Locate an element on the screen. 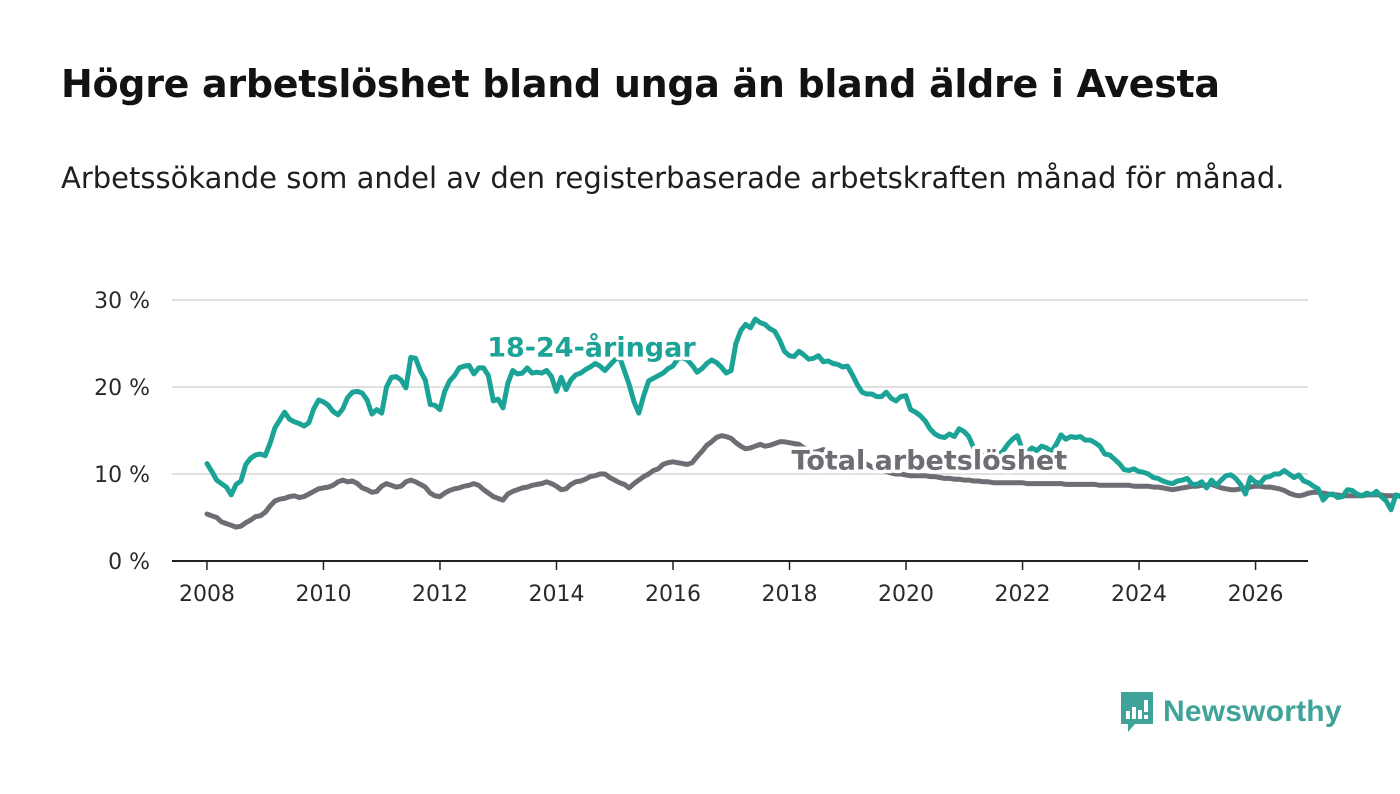 The height and width of the screenshot is (794, 1400). y-tick-label: 30 % is located at coordinates (122, 301).